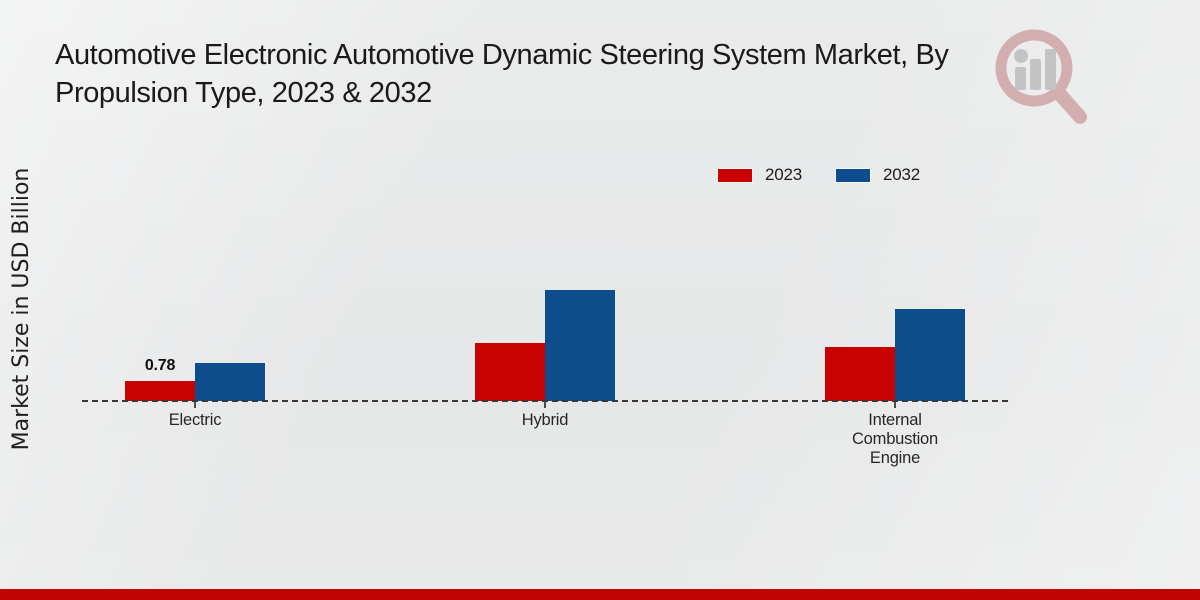 The image size is (1200, 600). What do you see at coordinates (580, 345) in the screenshot?
I see `bar-2032-hybrid` at bounding box center [580, 345].